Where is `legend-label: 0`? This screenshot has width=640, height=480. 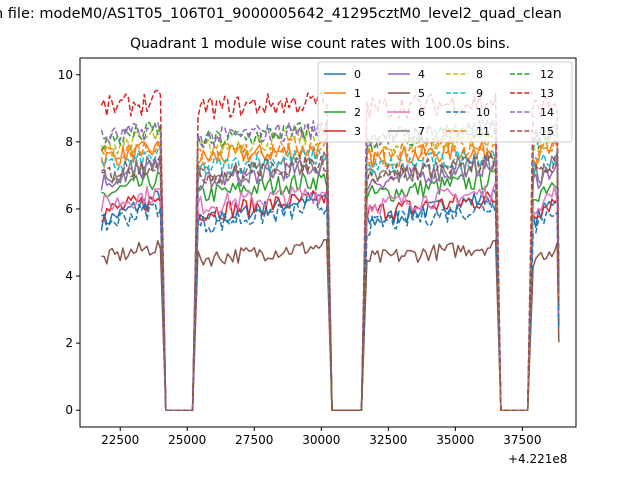
legend-label: 0 is located at coordinates (357, 74).